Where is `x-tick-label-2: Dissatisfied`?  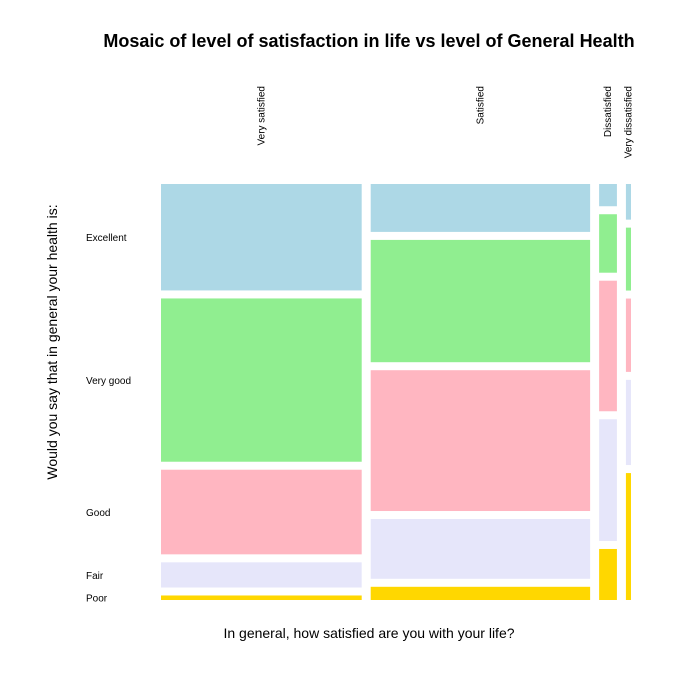 x-tick-label-2: Dissatisfied is located at coordinates (608, 111).